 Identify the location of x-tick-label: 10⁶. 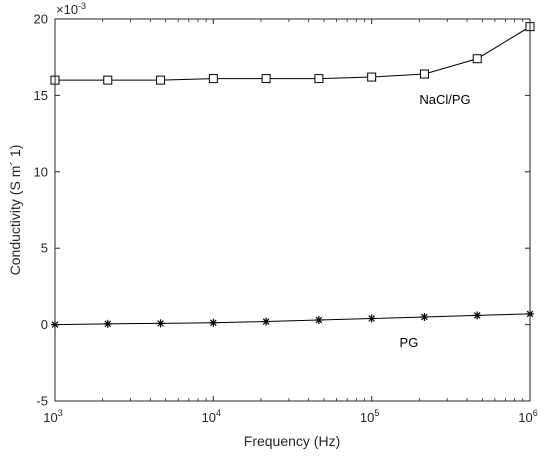
(527, 416).